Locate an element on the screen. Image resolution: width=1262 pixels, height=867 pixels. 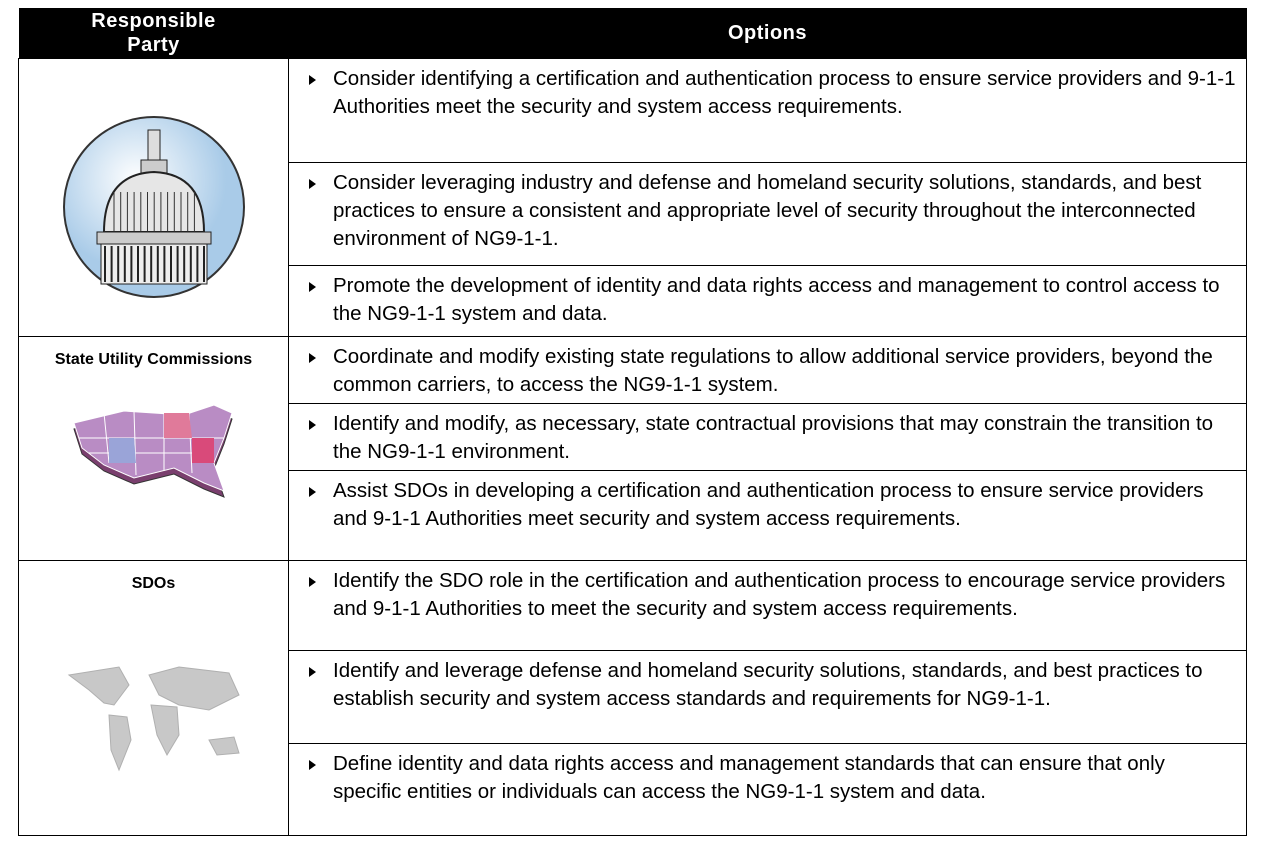
party-cell: State Utility Commissions is located at coordinates (153, 448).